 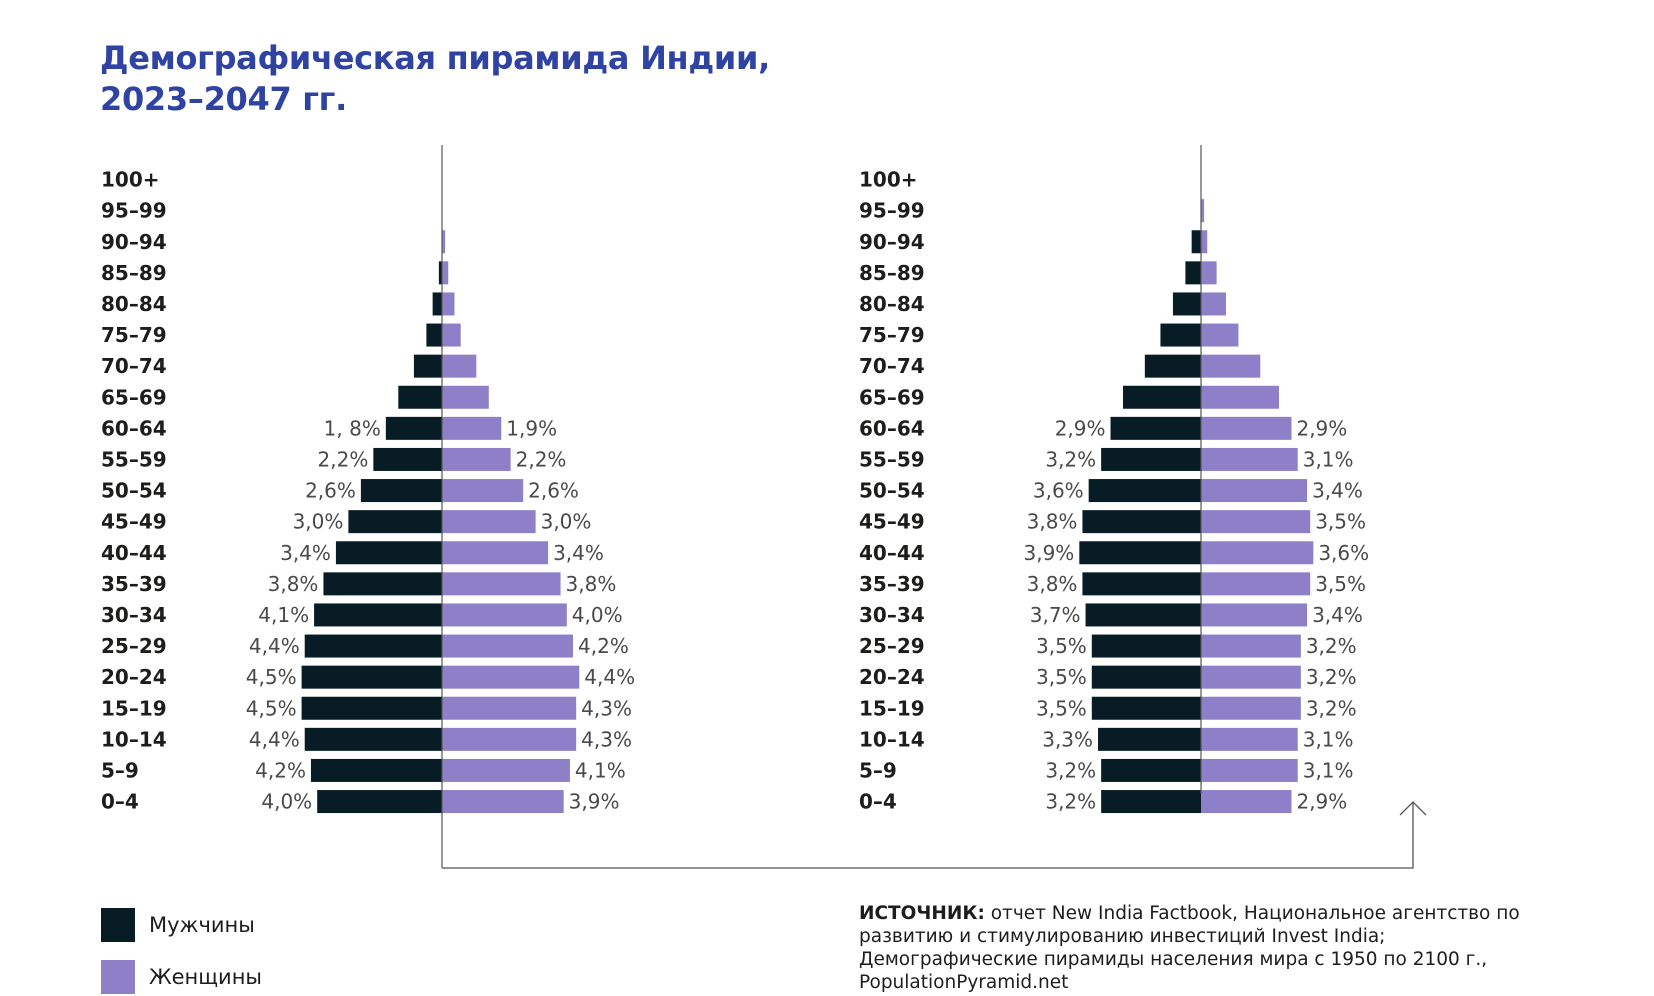 What do you see at coordinates (892, 708) in the screenshot?
I see `age-label: 15–19` at bounding box center [892, 708].